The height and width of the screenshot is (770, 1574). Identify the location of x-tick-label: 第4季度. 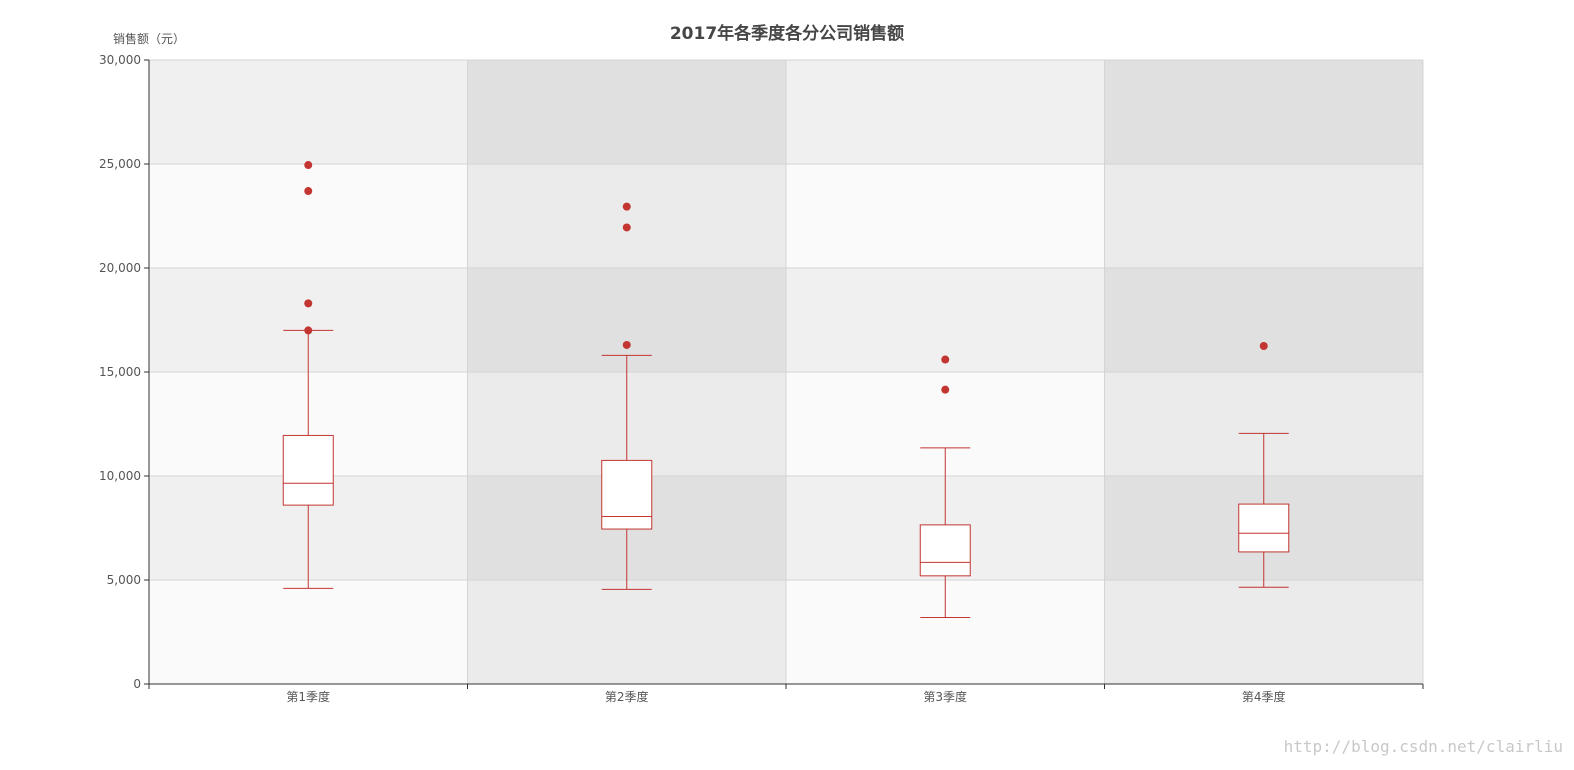
(1264, 696).